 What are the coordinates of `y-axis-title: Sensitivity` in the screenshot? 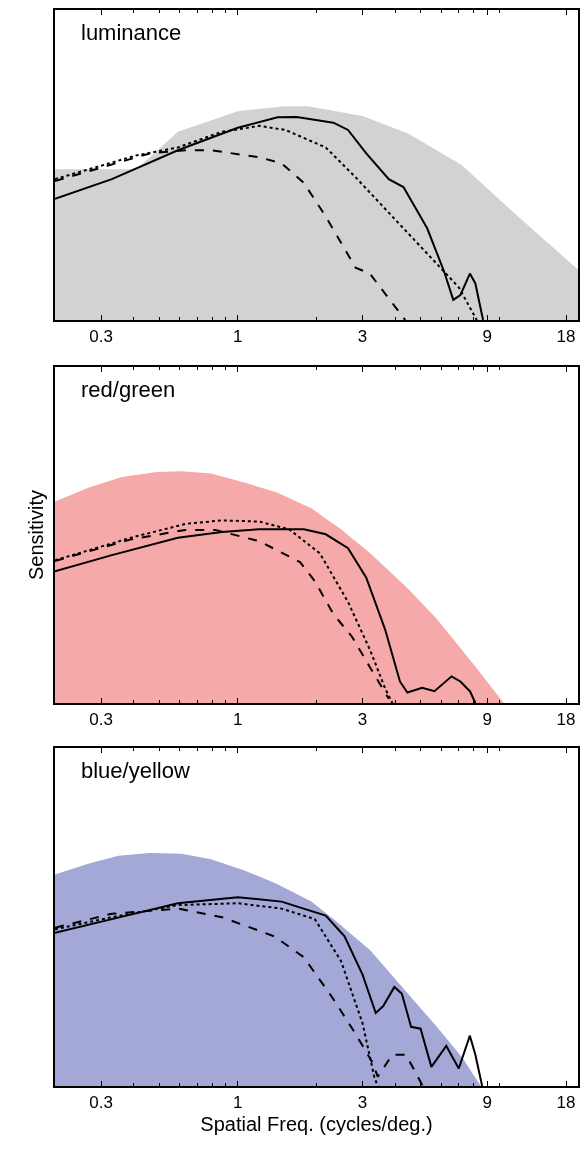 It's located at (36, 535).